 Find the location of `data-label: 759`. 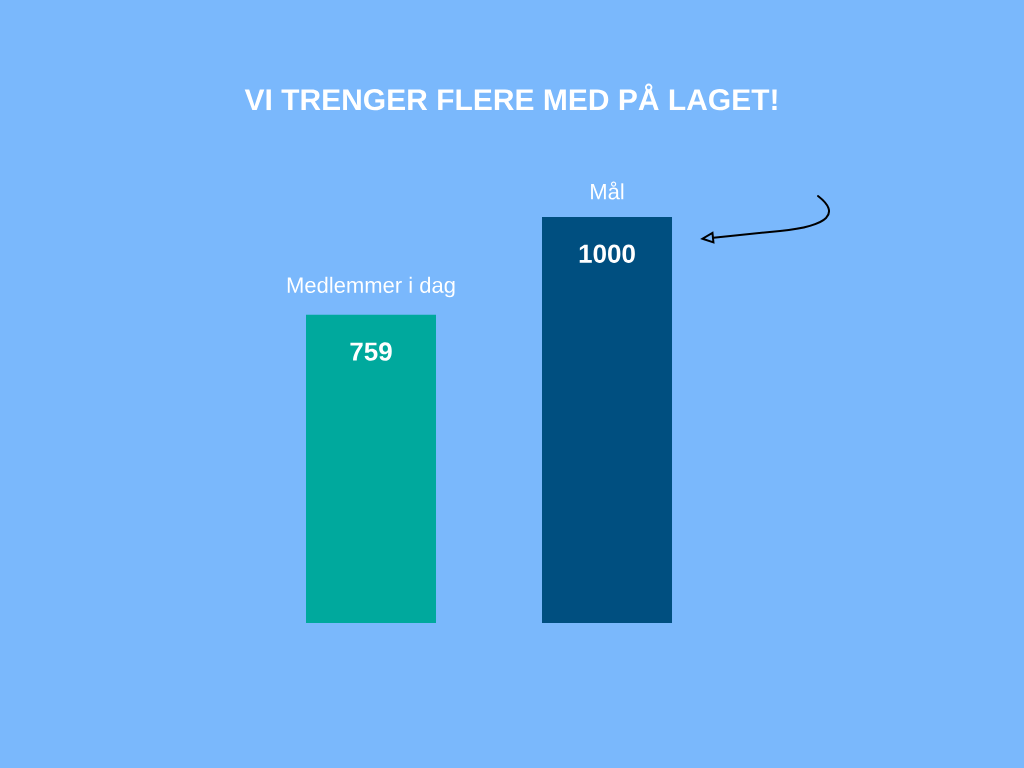

data-label: 759 is located at coordinates (371, 351).